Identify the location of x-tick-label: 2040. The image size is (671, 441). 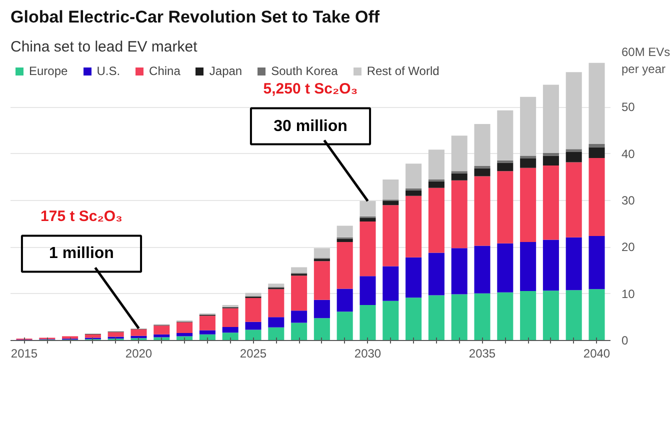
(596, 353).